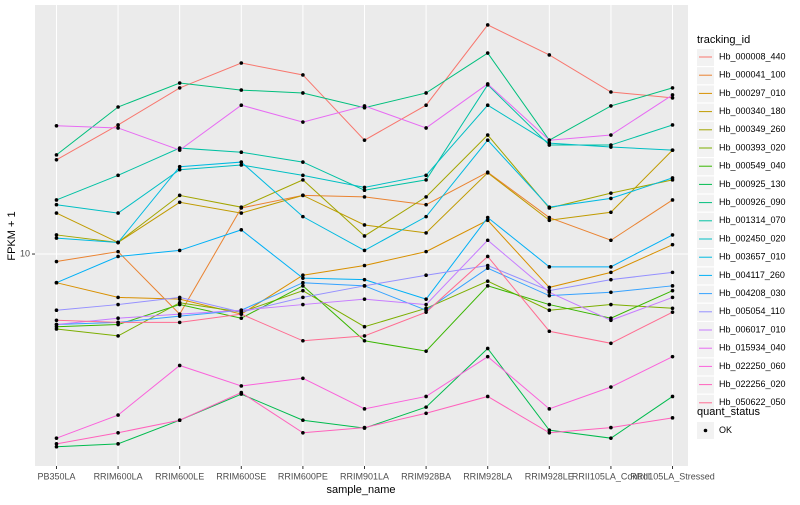 The width and height of the screenshot is (800, 505). I want to click on x-tick-label: RRIM600LA, so click(118, 476).